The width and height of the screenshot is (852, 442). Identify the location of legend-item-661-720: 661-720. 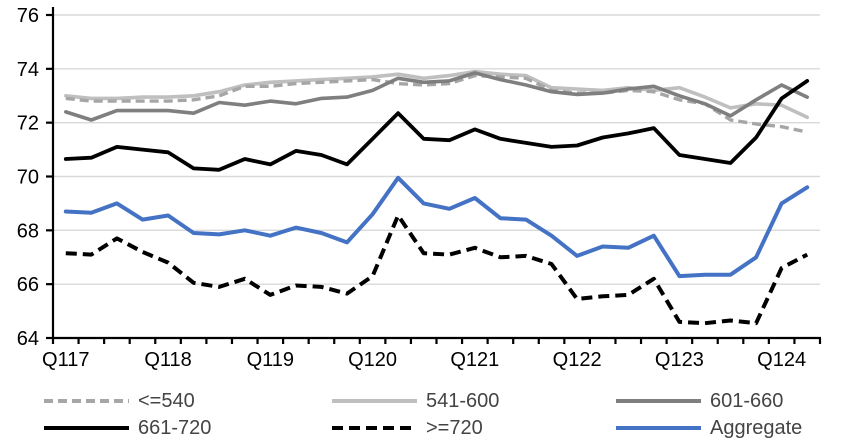
(127, 428).